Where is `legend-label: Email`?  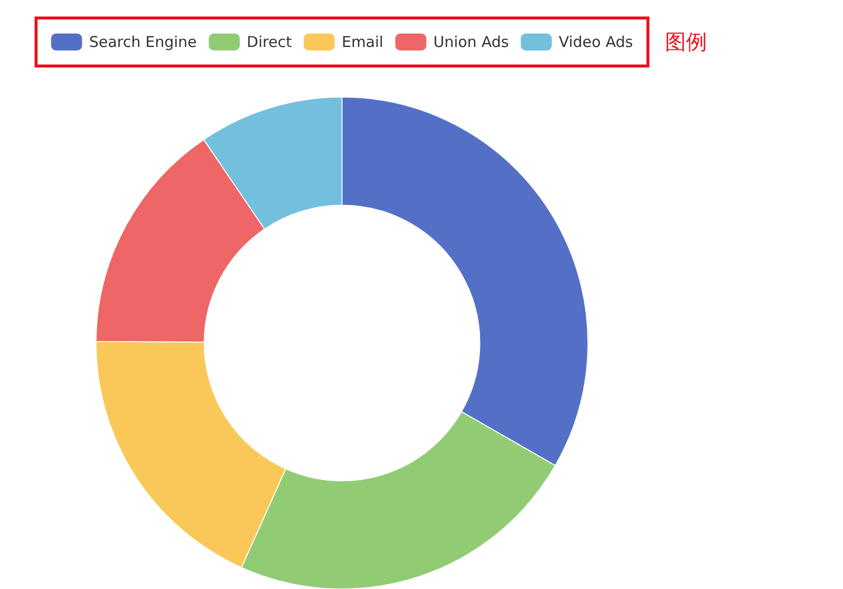
legend-label: Email is located at coordinates (363, 42).